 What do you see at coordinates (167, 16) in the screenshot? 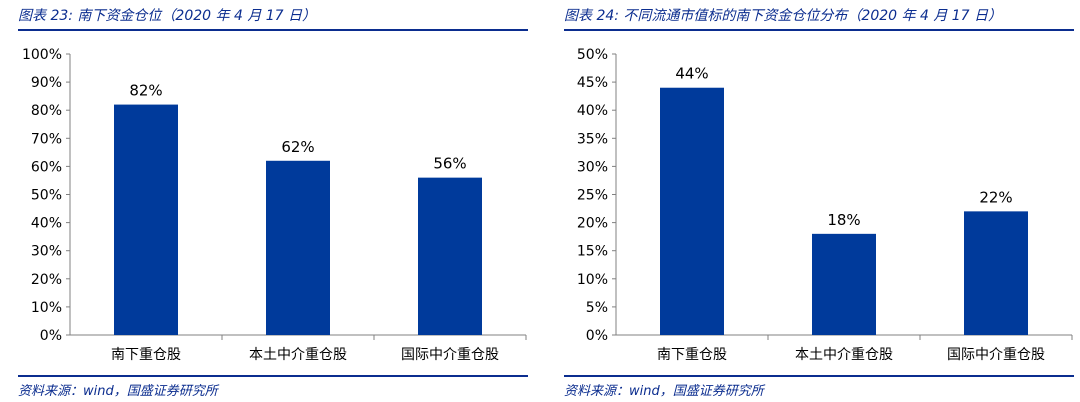
I see `chart-title: 图表 23: 南下资金仓位（2020 年 4 月 17 日）` at bounding box center [167, 16].